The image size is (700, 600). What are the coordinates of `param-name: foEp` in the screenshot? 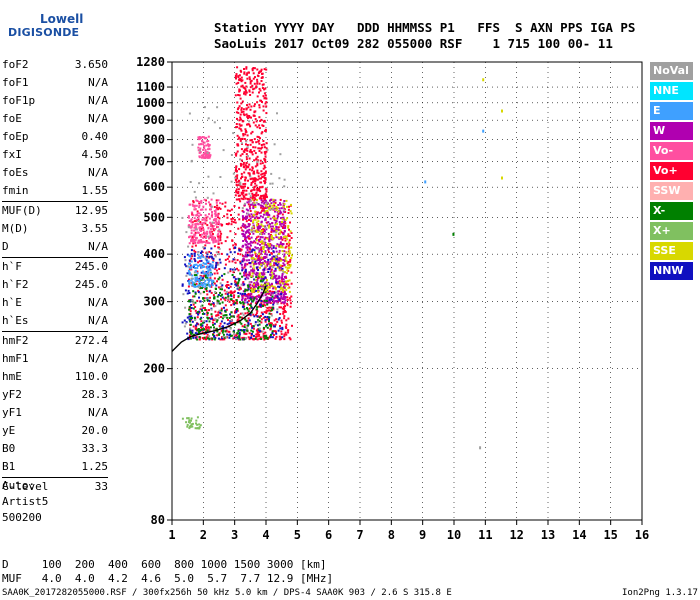 It's located at (15, 136).